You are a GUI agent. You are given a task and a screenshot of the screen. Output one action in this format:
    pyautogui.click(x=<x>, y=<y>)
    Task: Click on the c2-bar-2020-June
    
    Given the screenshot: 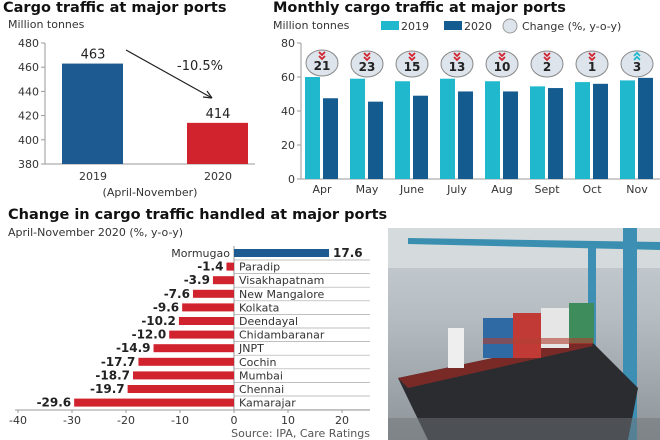 What is the action you would take?
    pyautogui.click(x=420, y=137)
    